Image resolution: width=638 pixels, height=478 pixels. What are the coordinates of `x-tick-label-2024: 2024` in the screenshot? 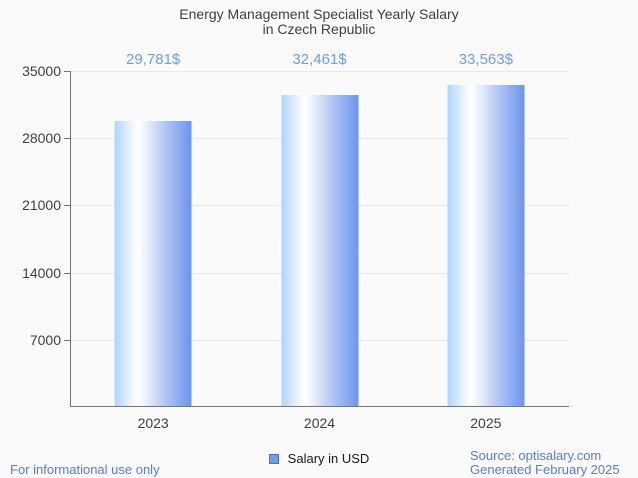 It's located at (319, 423).